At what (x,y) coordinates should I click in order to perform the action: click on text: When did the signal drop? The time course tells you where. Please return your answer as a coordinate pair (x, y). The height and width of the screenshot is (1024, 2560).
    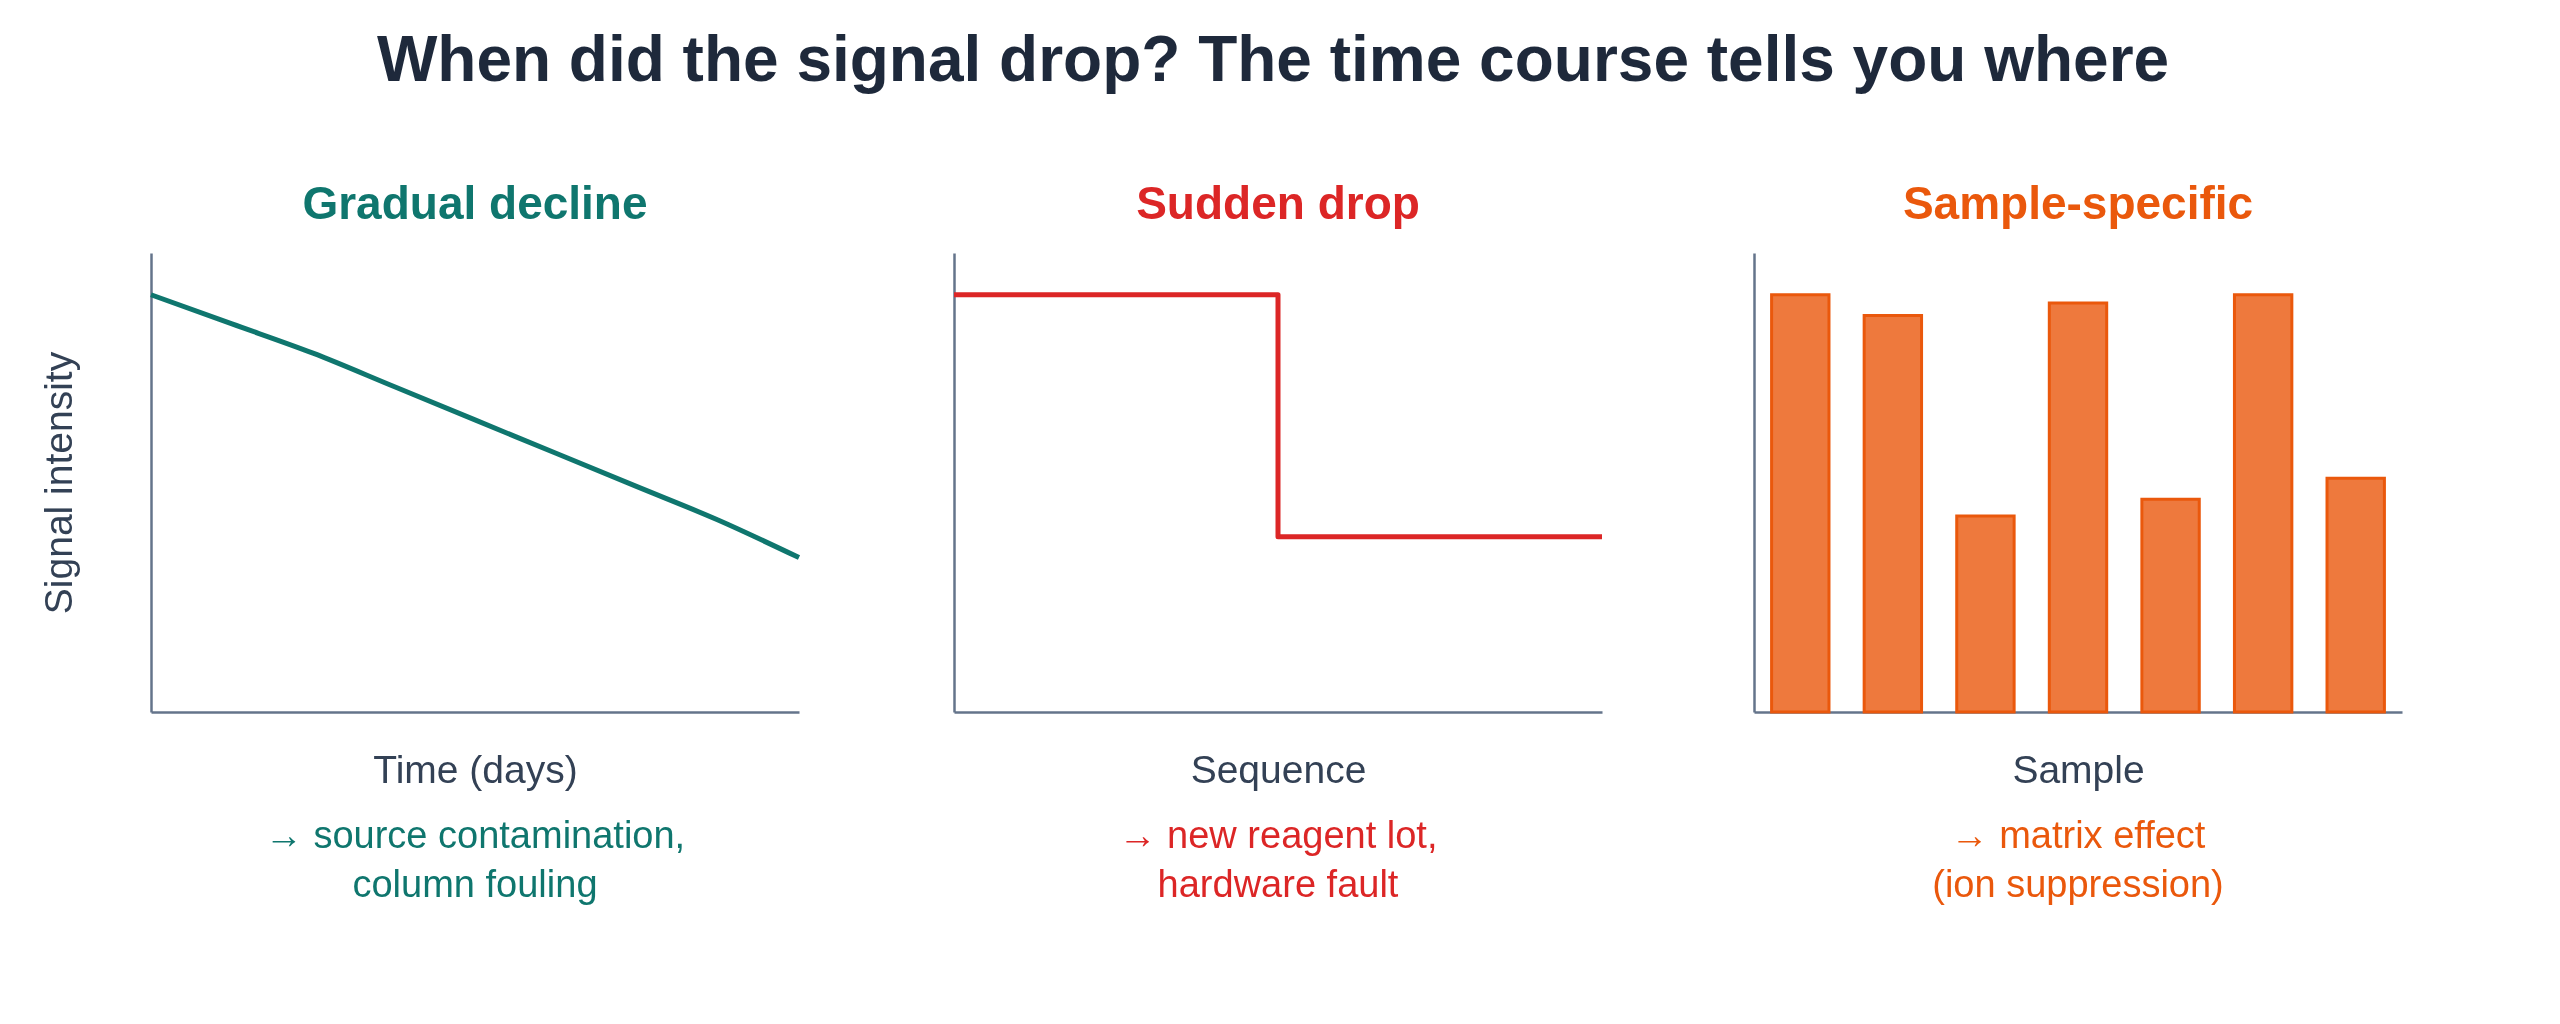
    Looking at the image, I should click on (1273, 59).